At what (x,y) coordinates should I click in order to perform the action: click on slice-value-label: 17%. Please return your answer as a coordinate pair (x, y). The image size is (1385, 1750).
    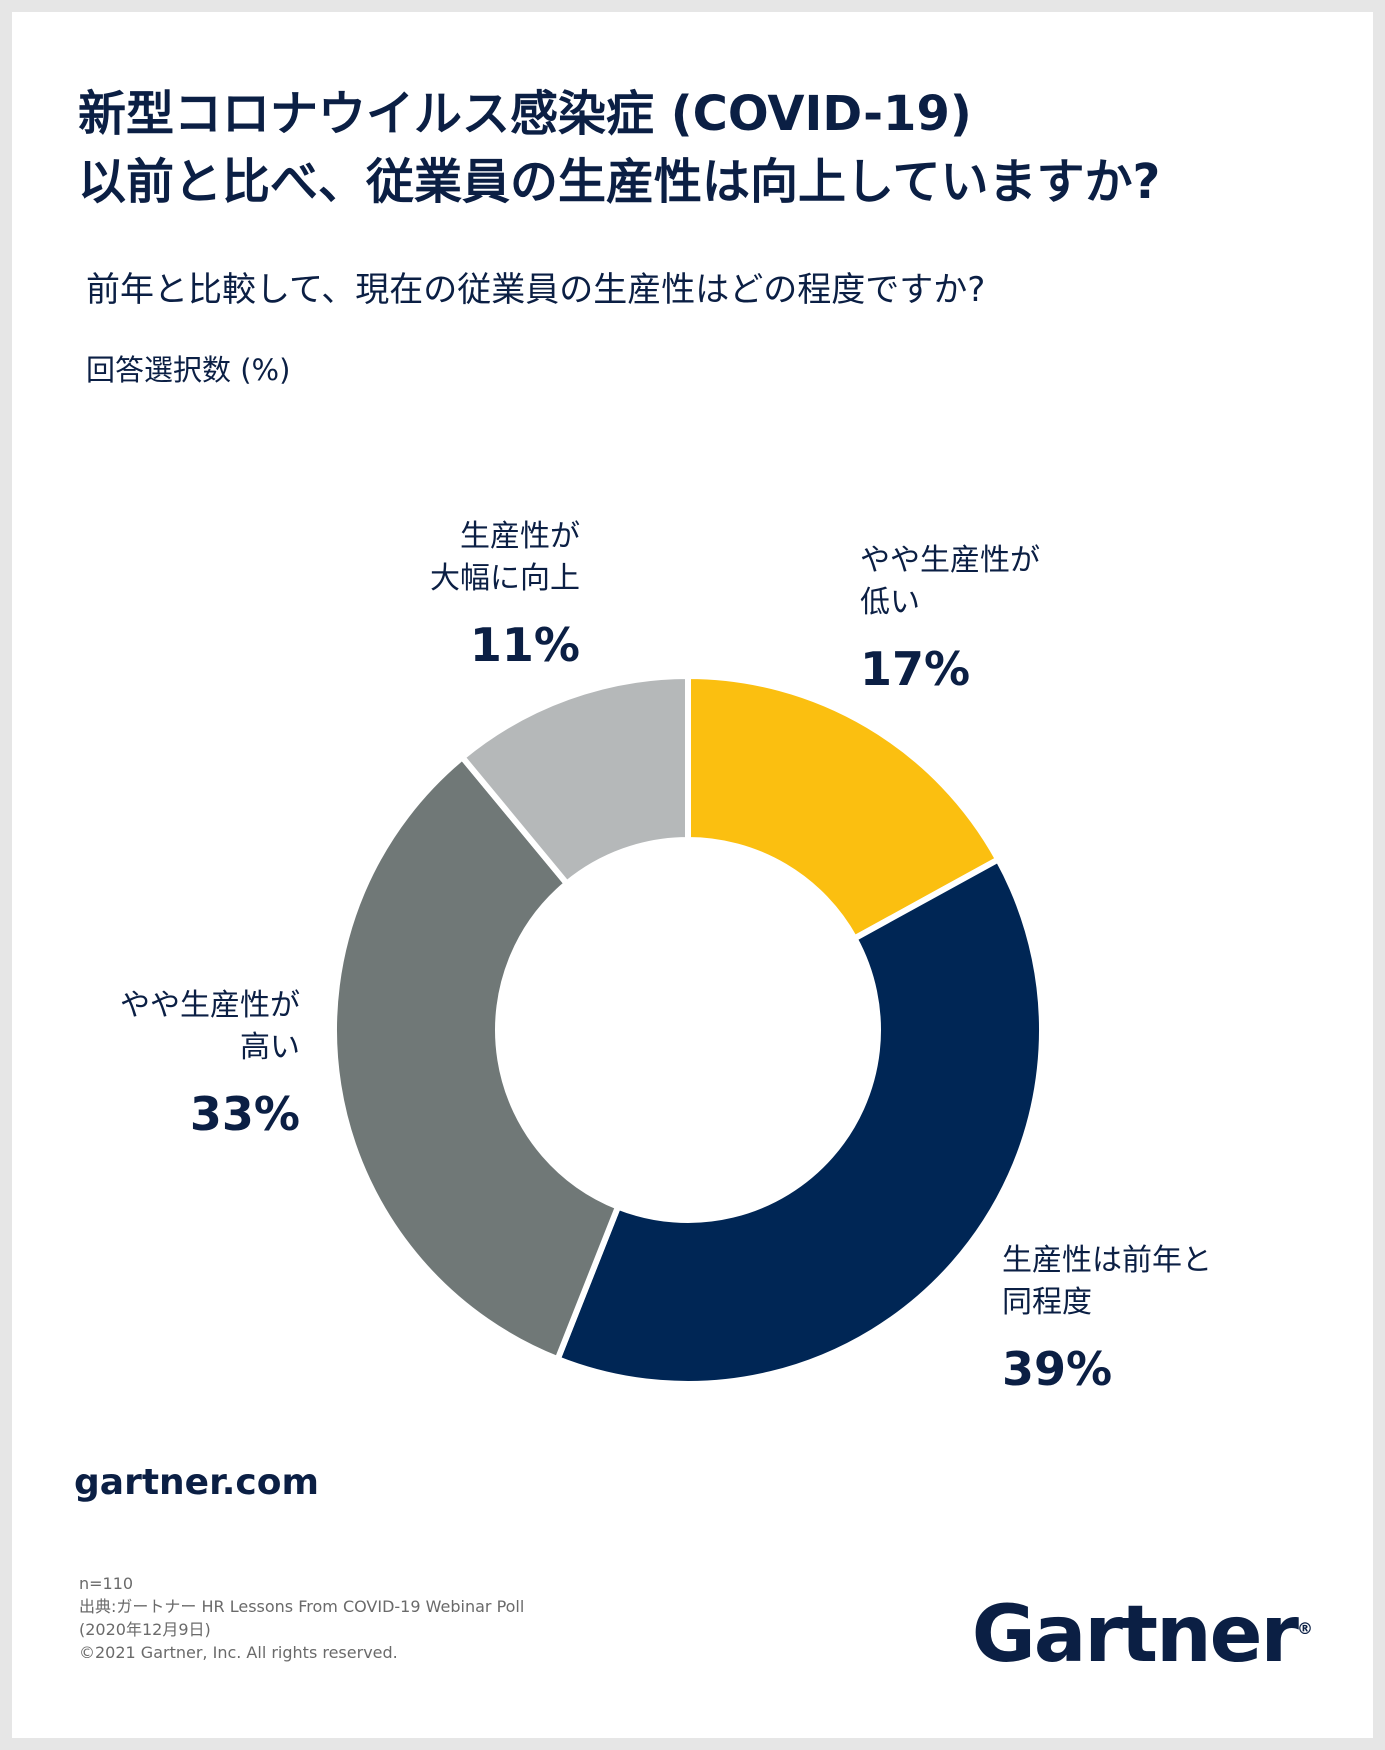
    Looking at the image, I should click on (915, 669).